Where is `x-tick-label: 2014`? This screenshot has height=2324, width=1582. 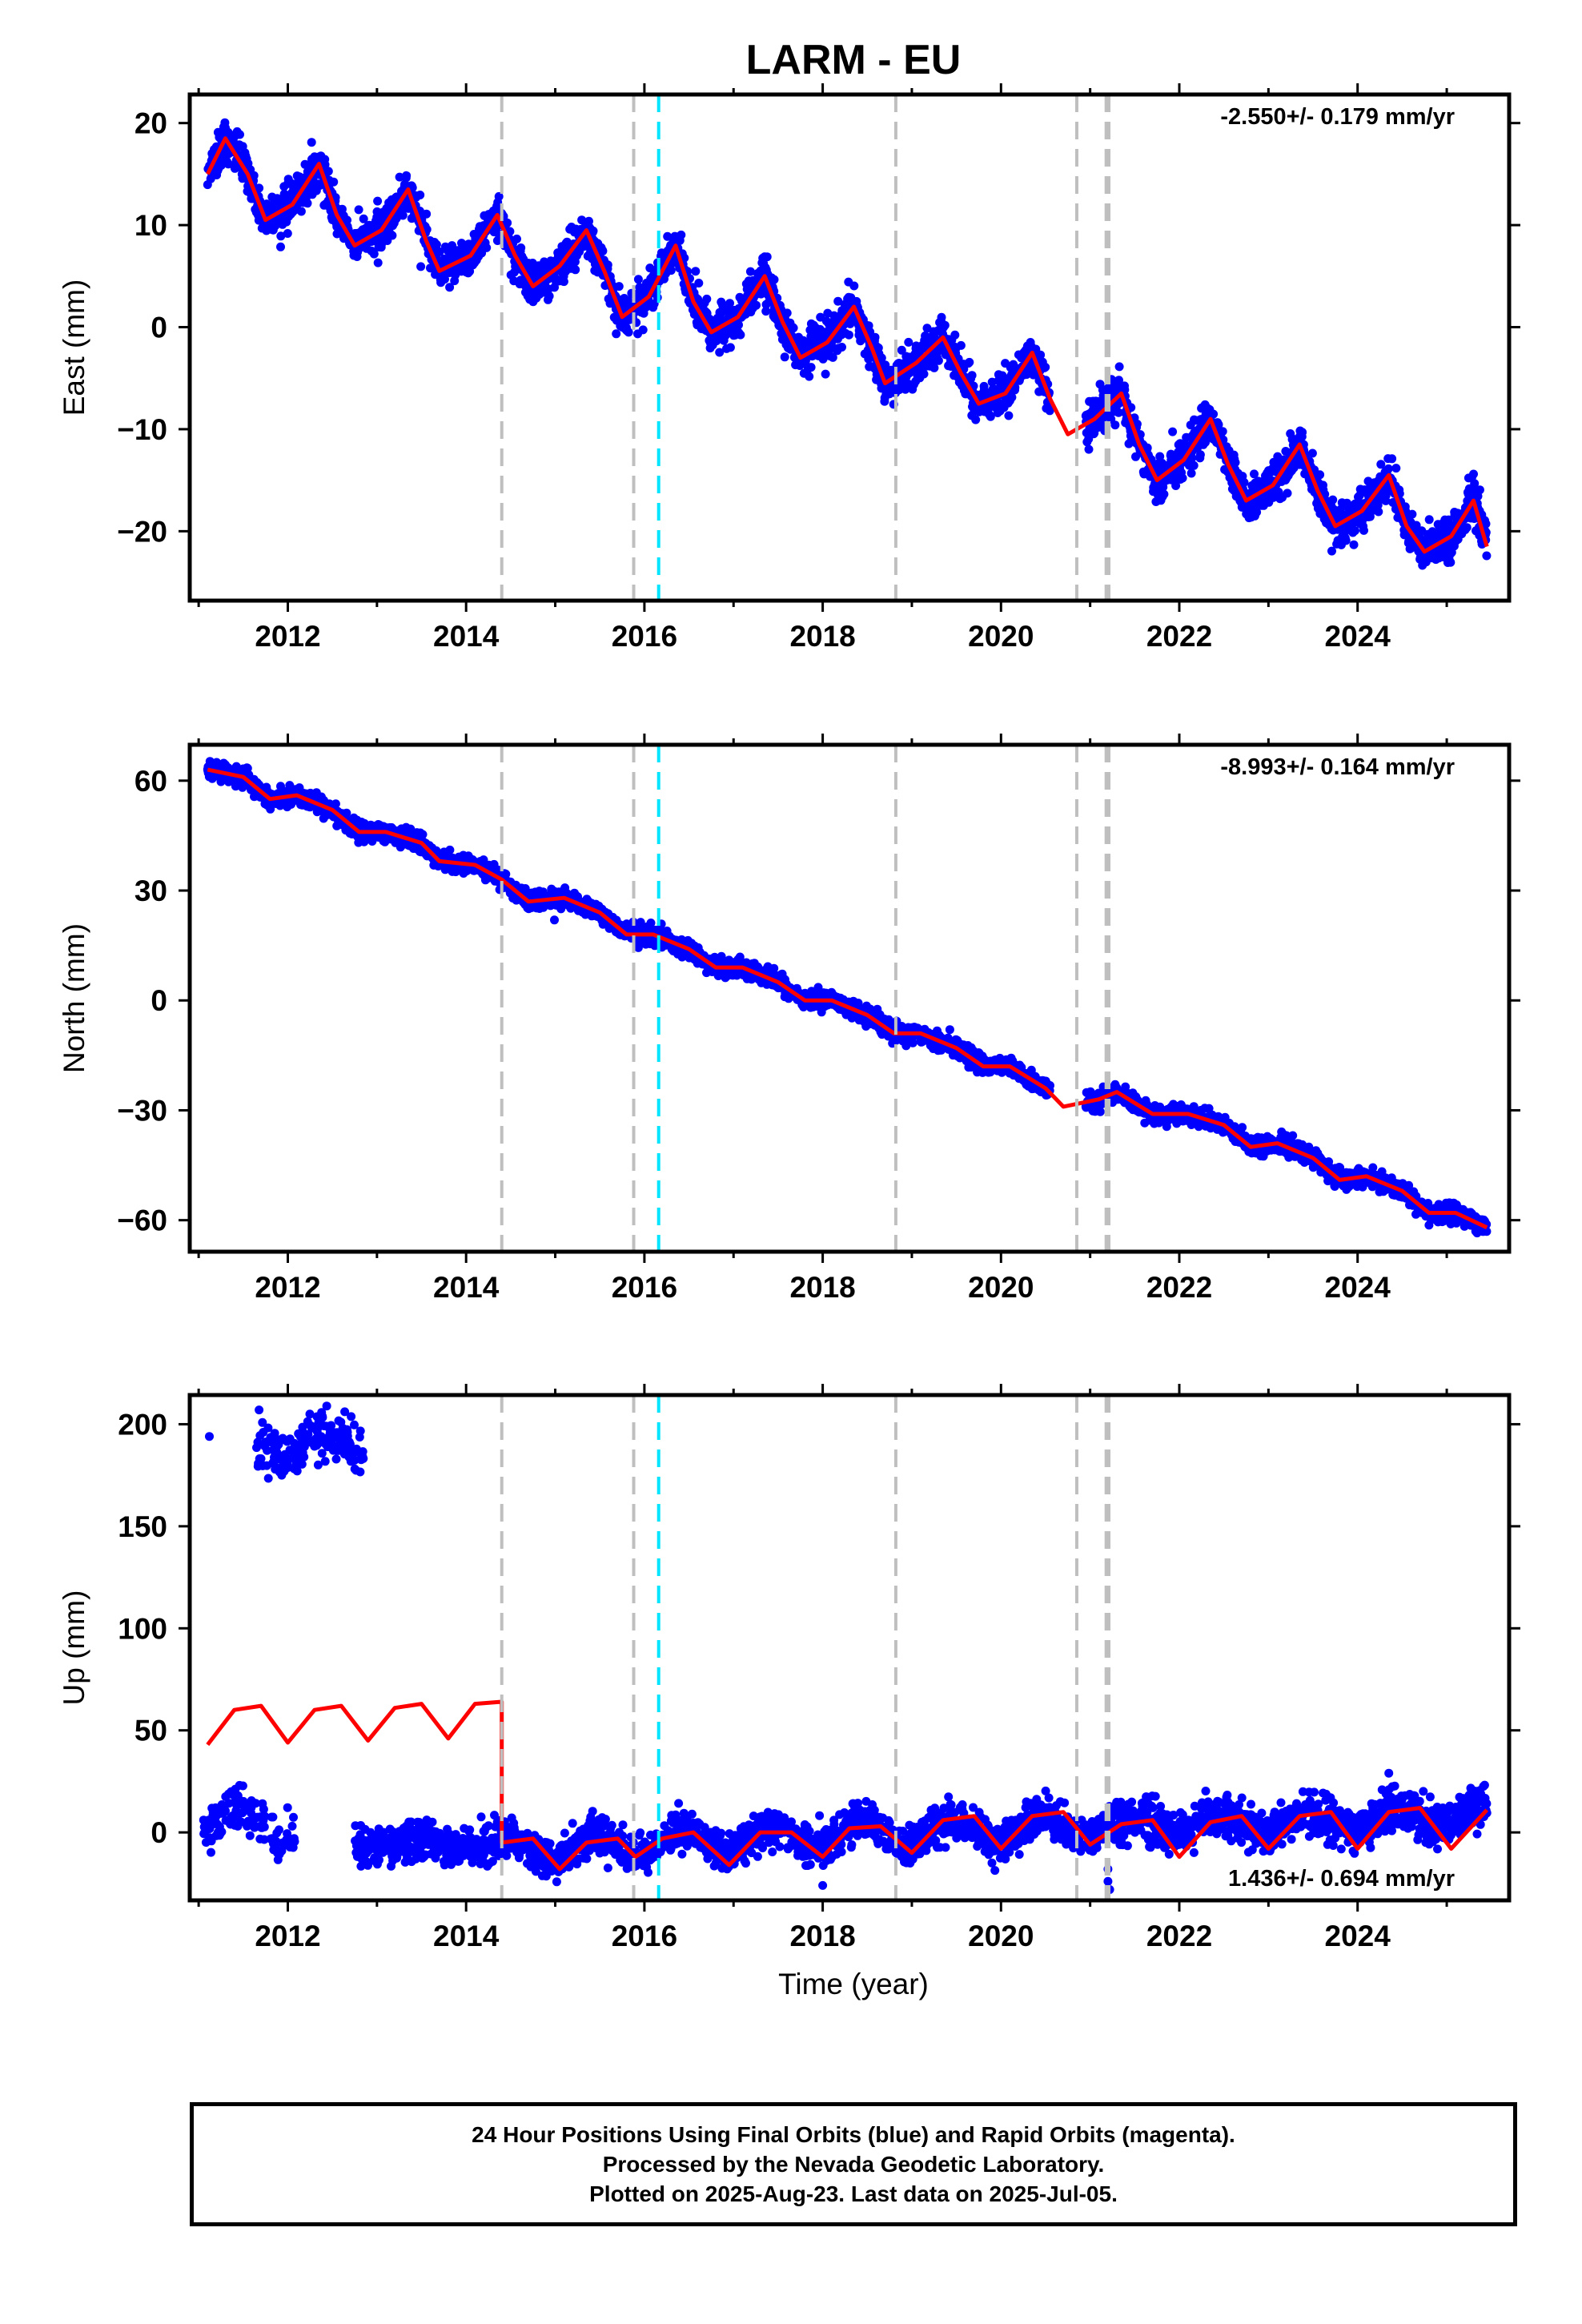
x-tick-label: 2014 is located at coordinates (467, 636).